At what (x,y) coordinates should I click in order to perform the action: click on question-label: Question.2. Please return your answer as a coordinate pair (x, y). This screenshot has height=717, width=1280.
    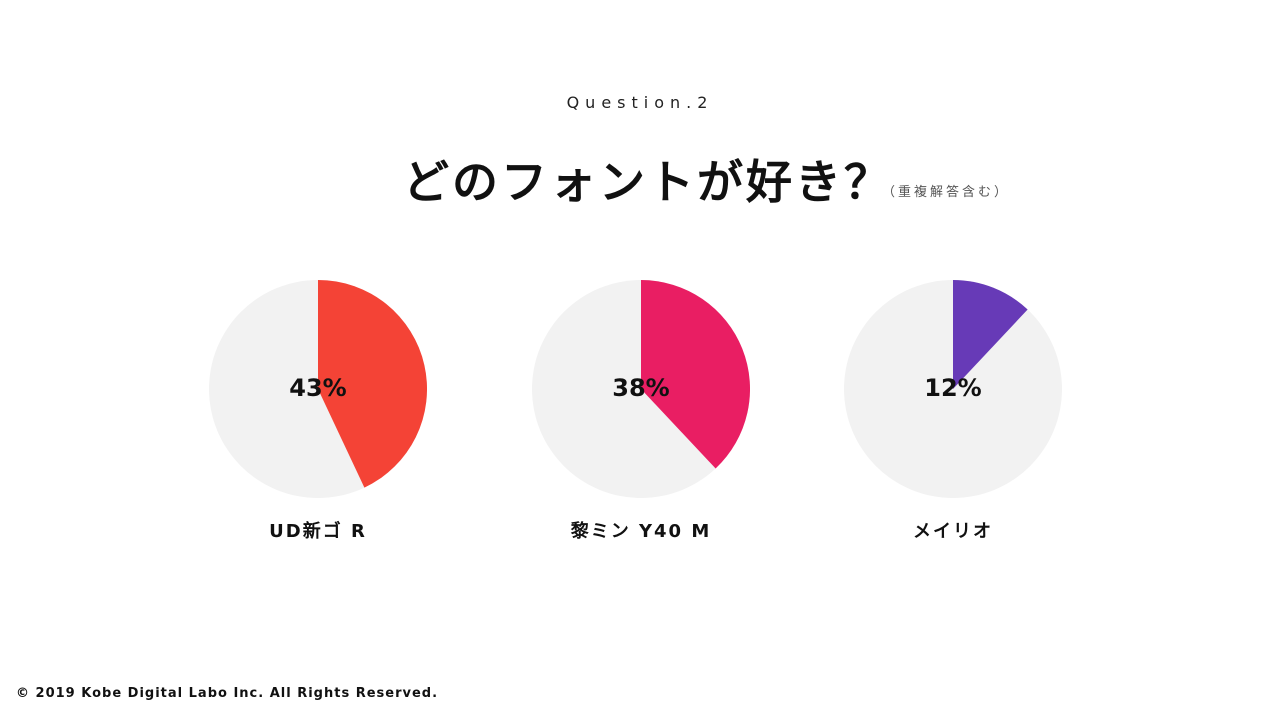
    Looking at the image, I should click on (640, 102).